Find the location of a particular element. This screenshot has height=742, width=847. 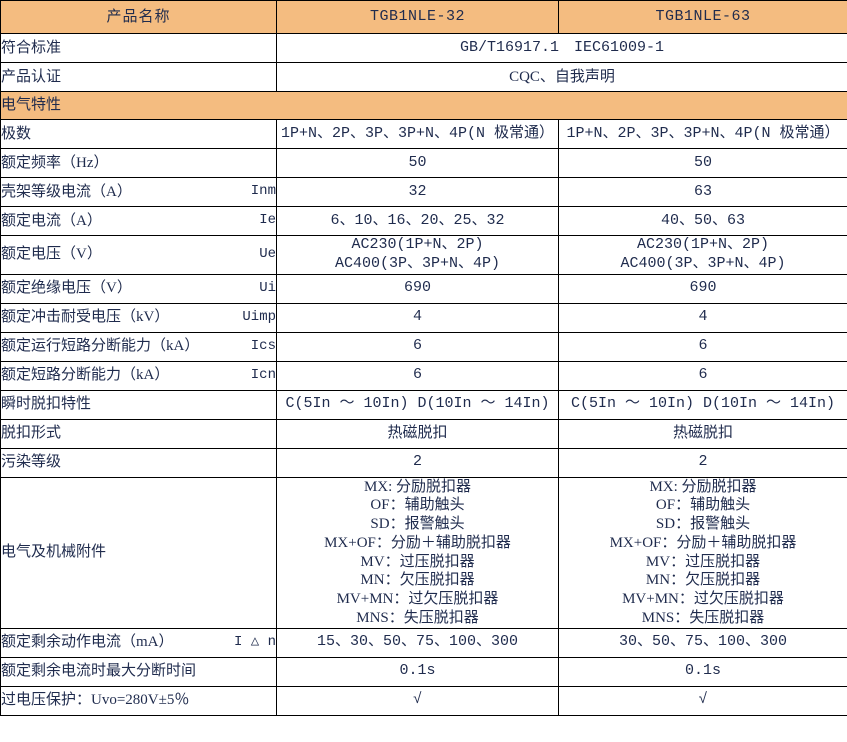

value-line: 15、30、50、75、100、300 is located at coordinates (417, 642).